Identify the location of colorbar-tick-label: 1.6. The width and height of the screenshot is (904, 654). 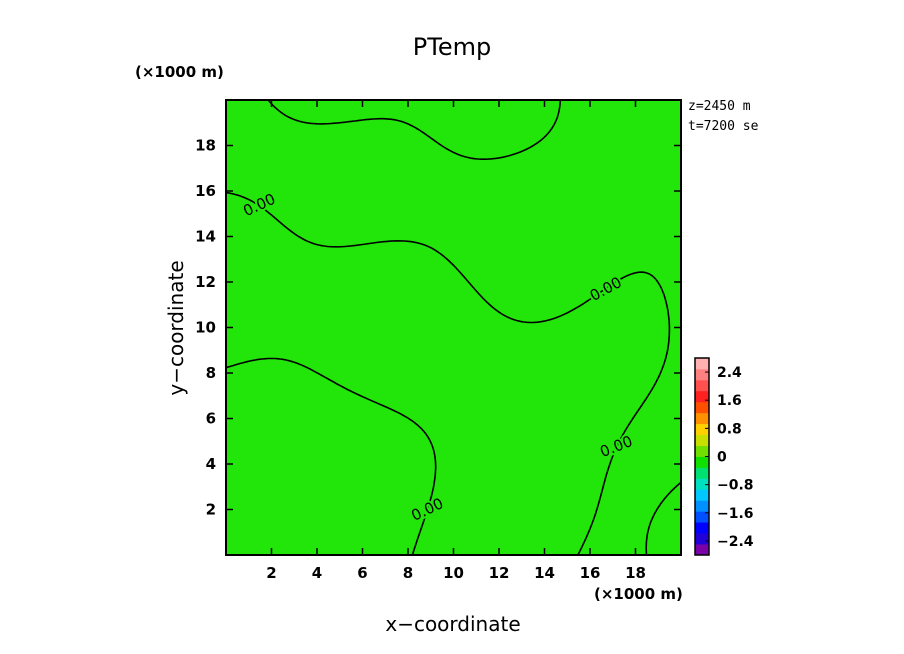
(729, 401).